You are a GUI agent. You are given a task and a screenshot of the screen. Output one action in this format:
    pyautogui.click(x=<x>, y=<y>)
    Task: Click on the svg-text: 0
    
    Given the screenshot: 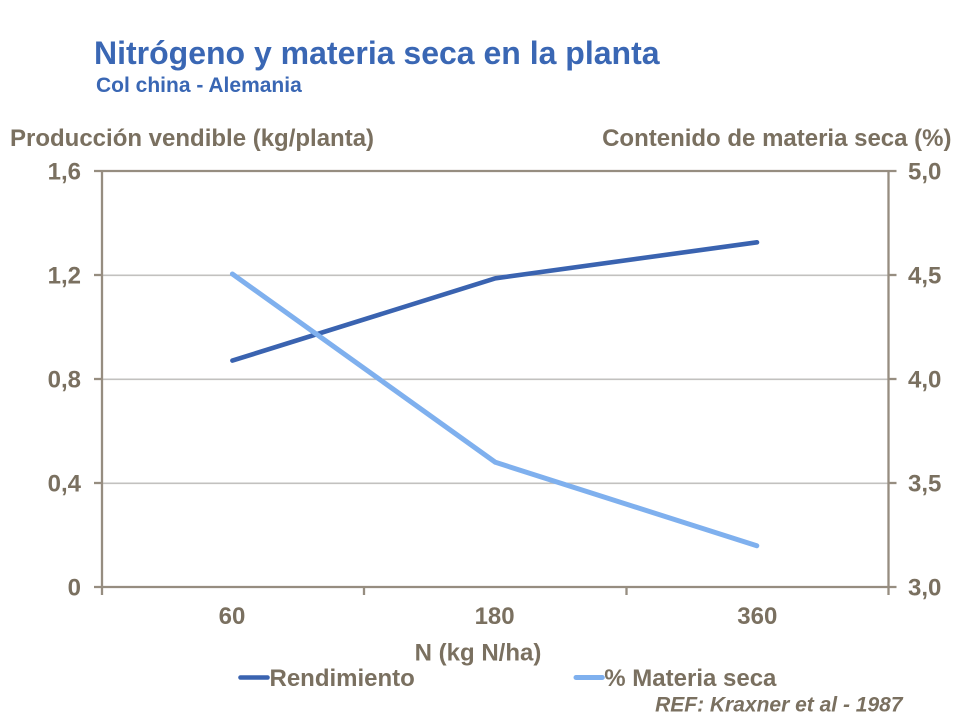 What is the action you would take?
    pyautogui.click(x=74, y=588)
    